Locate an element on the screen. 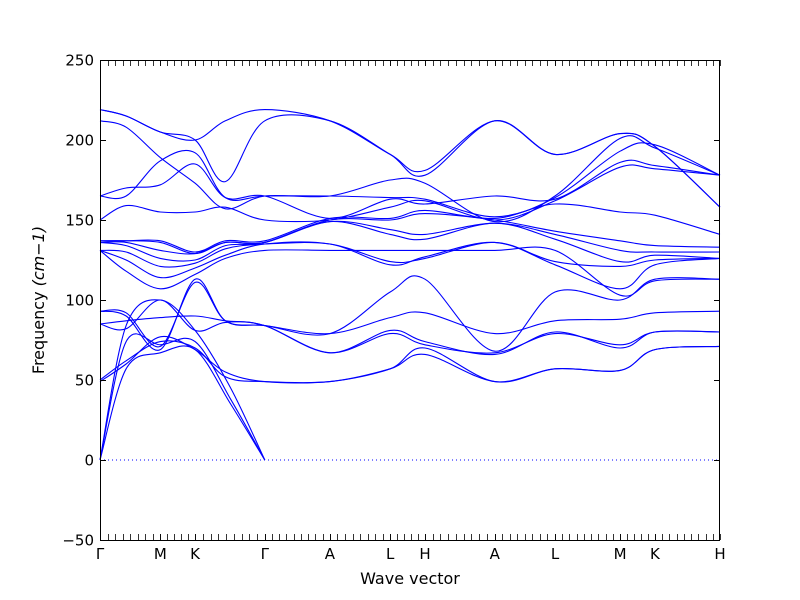 The width and height of the screenshot is (800, 600). y-tick-label: 150 is located at coordinates (79, 221).